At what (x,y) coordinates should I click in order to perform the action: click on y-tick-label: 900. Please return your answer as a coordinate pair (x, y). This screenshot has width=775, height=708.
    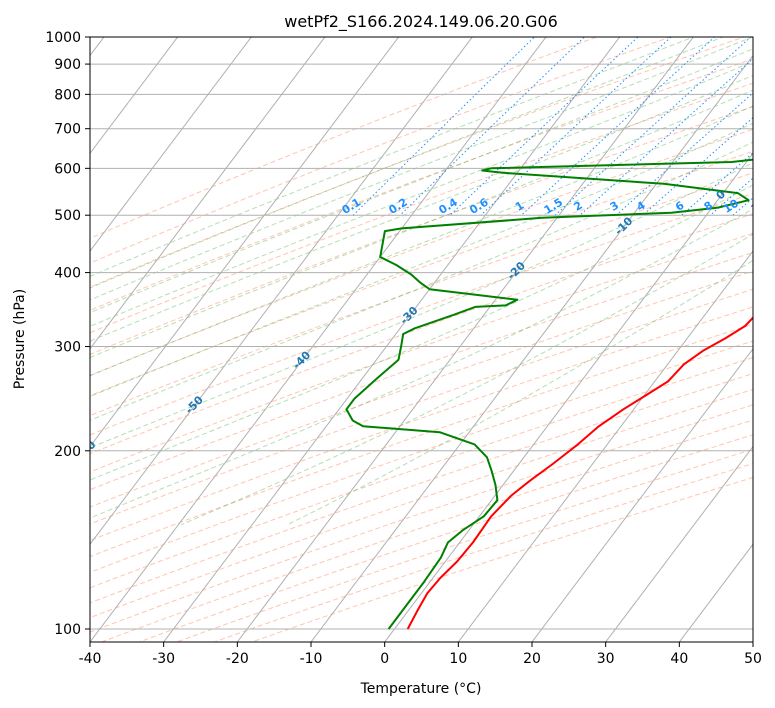
    Looking at the image, I should click on (67, 65).